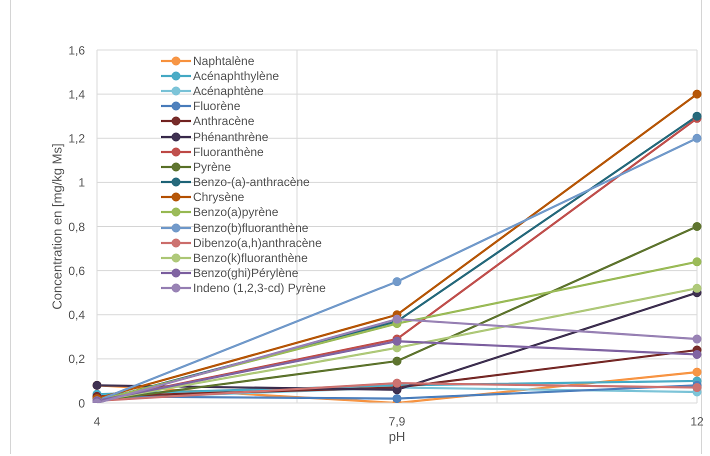 The image size is (710, 456). Describe the element at coordinates (57, 226) in the screenshot. I see `y-axis-title: Concentration en [mg/kg Ms]` at that location.